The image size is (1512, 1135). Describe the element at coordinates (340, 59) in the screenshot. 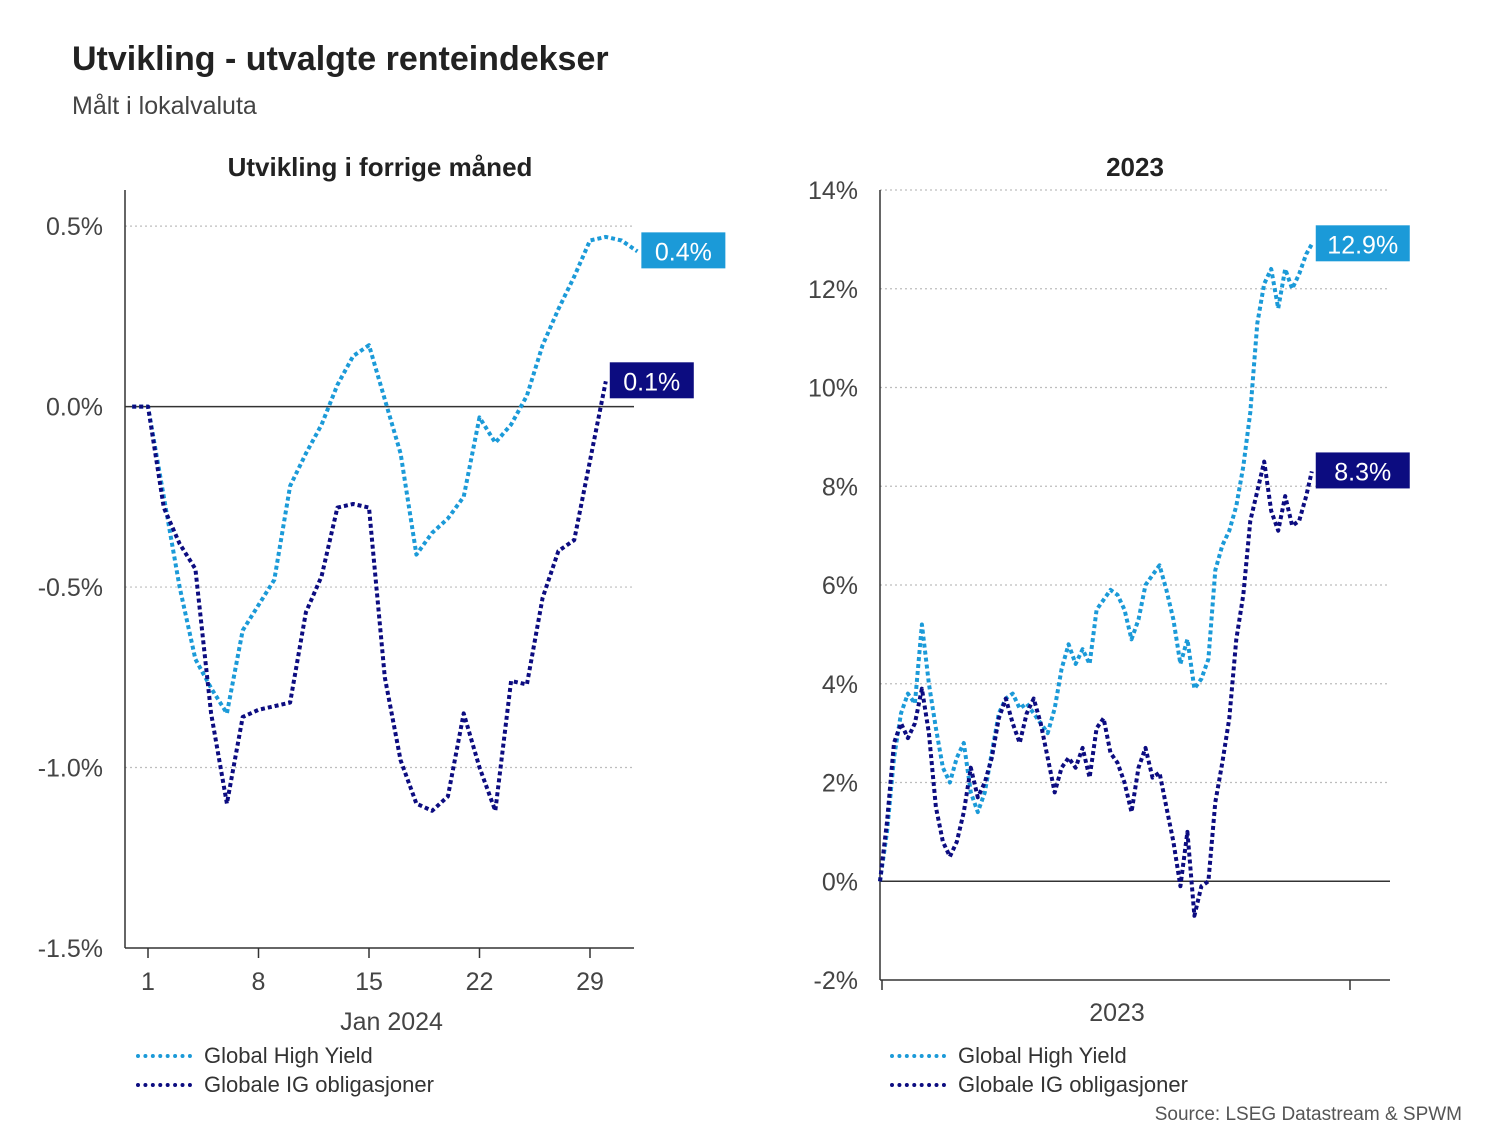

I see `page-title: Utvikling - utvalgte renteindekser` at that location.